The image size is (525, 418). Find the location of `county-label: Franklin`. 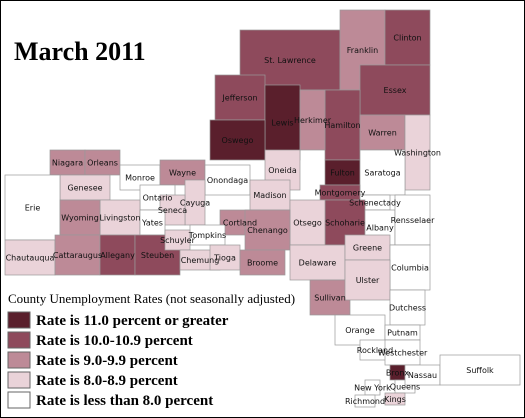

county-label: Franklin is located at coordinates (362, 50).